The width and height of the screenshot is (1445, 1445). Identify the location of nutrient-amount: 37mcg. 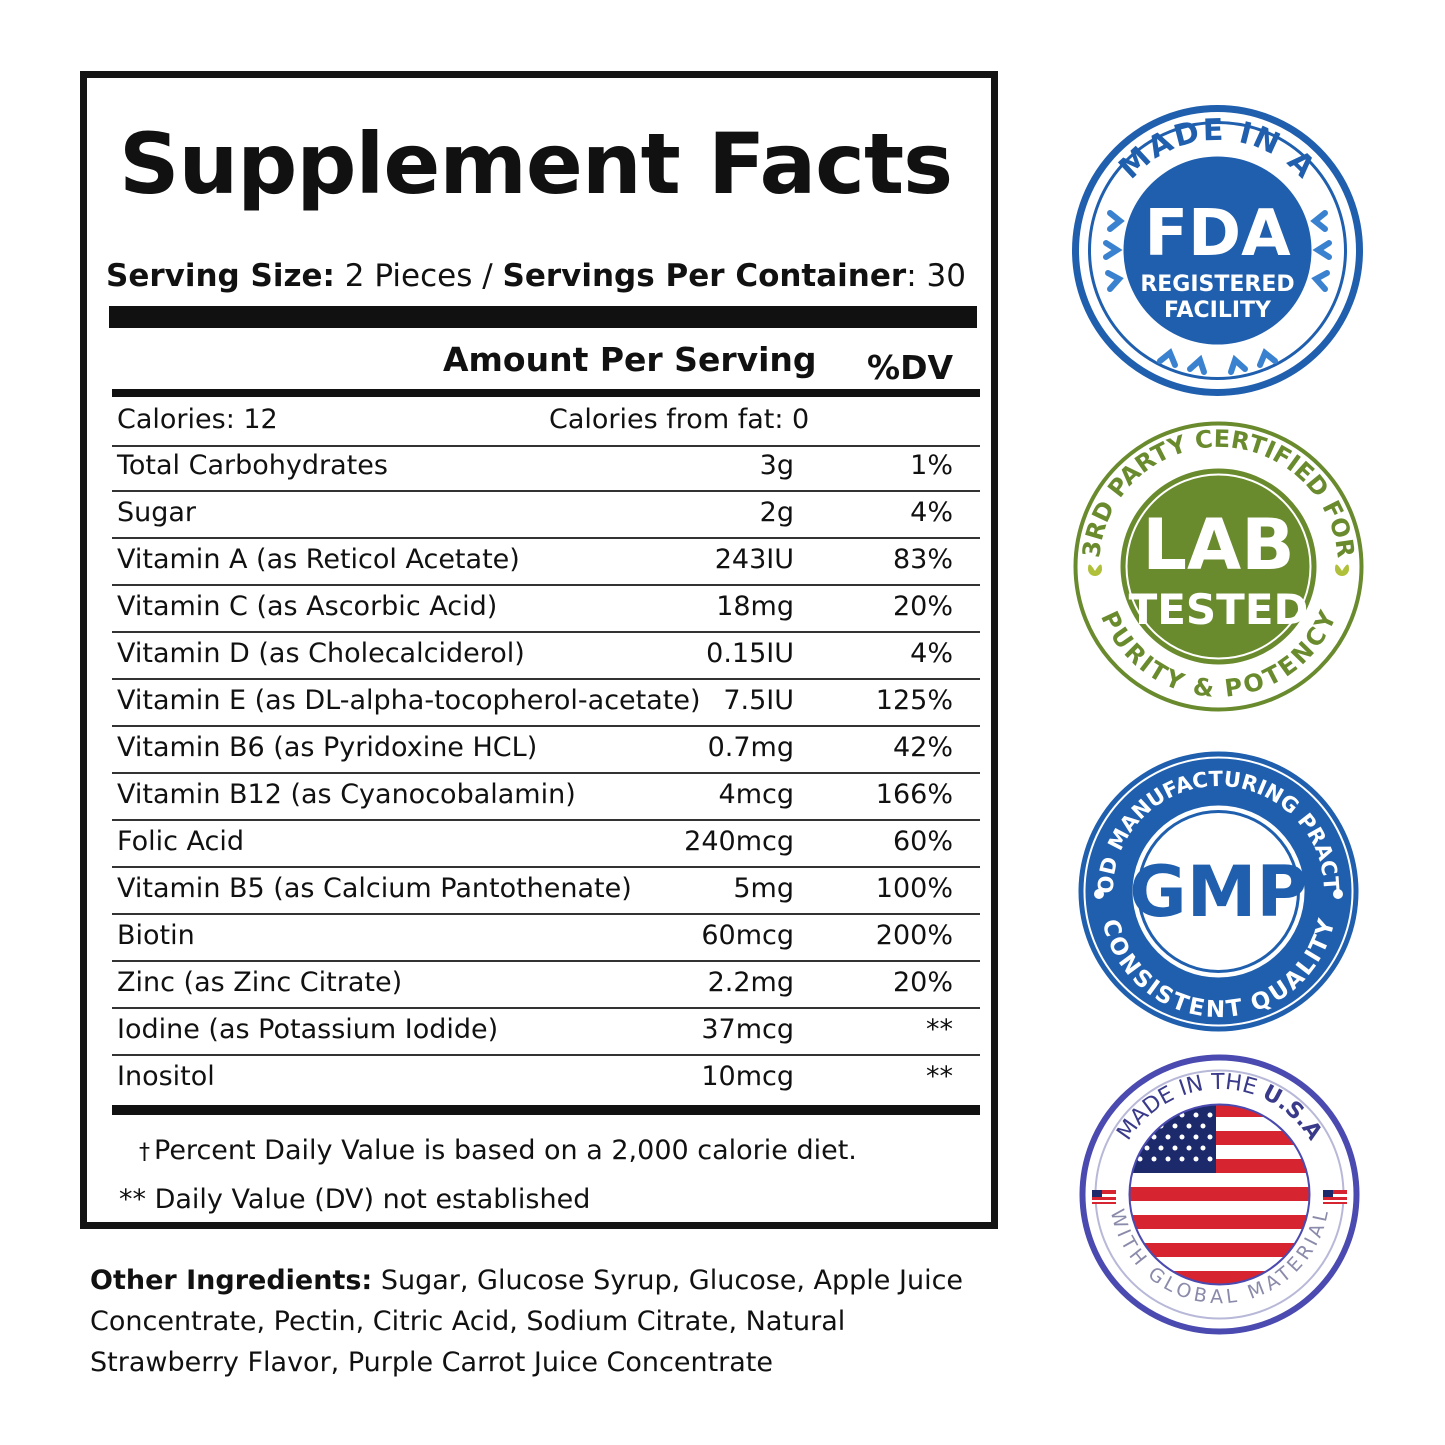
(747, 1029).